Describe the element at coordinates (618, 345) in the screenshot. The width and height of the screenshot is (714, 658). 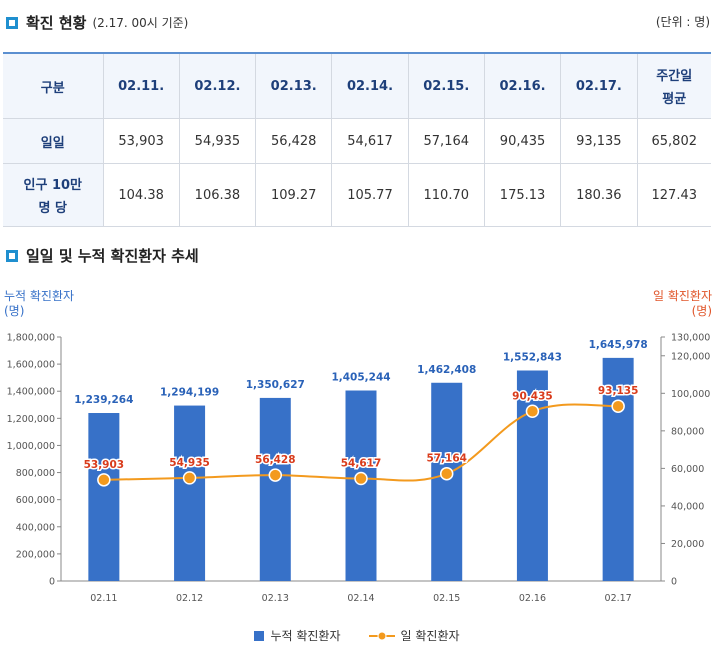
I see `bar-value-label: 1,645,978` at that location.